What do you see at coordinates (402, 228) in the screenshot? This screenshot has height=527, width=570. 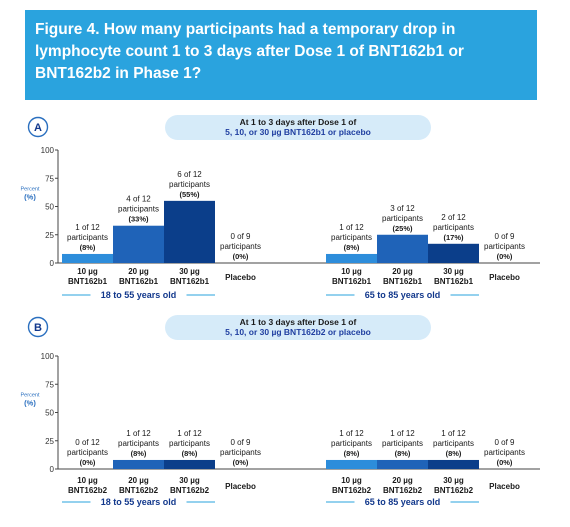 I see `data-label: (25%)` at bounding box center [402, 228].